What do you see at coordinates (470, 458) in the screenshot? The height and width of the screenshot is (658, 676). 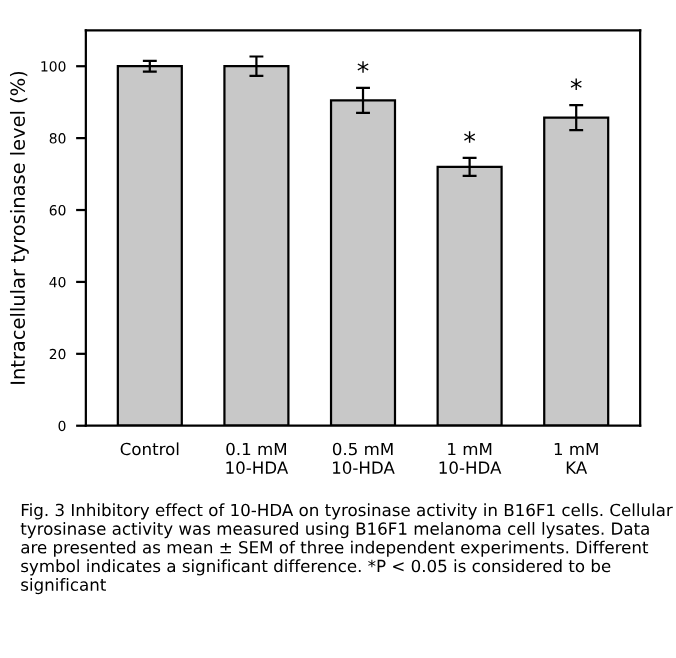 I see `x-tick-label: 1 mM 10-HDA` at bounding box center [470, 458].